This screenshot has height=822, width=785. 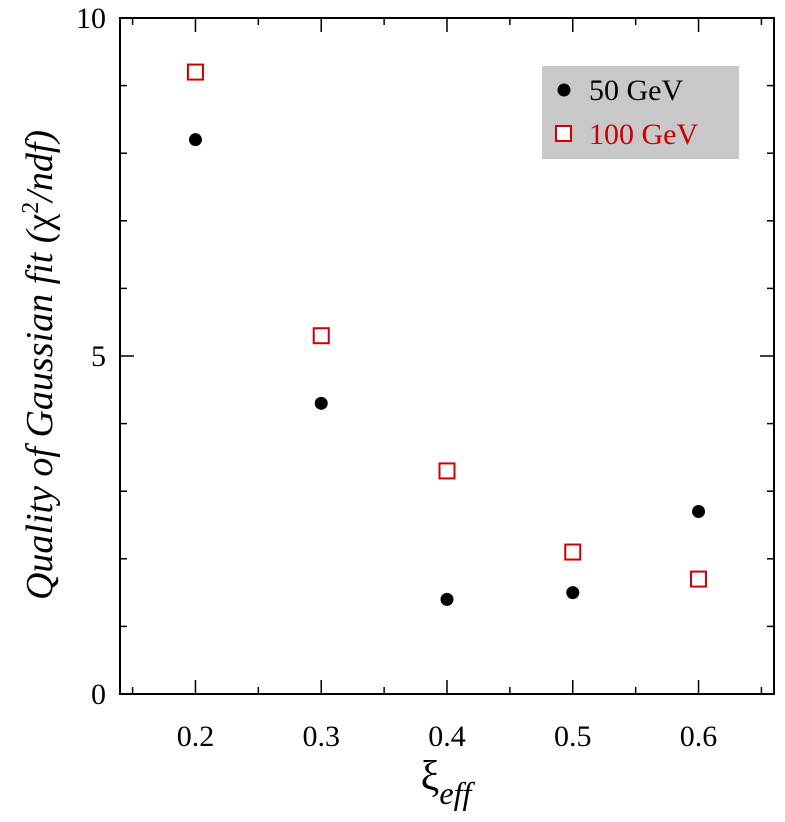 I want to click on y-axis-title: Quality of Gaussian fit (χ2/ndf), so click(x=39, y=365).